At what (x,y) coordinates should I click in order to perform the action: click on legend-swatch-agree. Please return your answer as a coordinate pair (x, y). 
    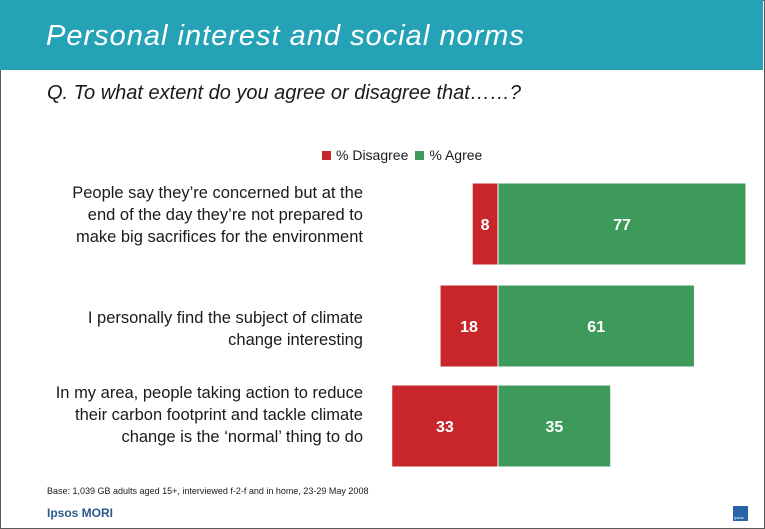
    Looking at the image, I should click on (420, 155).